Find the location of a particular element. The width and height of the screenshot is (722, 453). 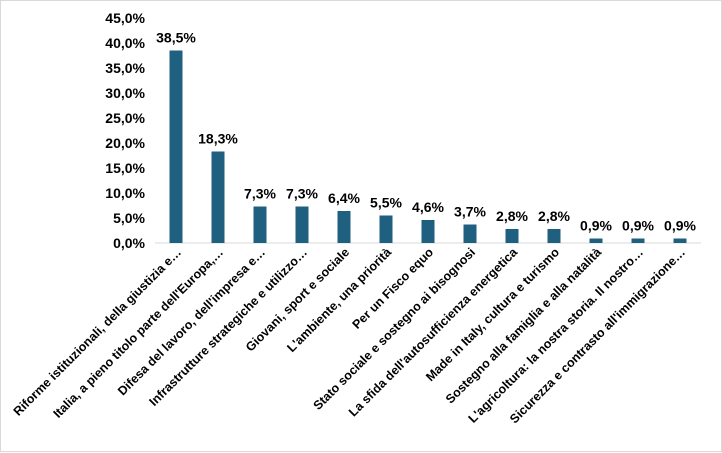

data-label: 6,4% is located at coordinates (344, 198).